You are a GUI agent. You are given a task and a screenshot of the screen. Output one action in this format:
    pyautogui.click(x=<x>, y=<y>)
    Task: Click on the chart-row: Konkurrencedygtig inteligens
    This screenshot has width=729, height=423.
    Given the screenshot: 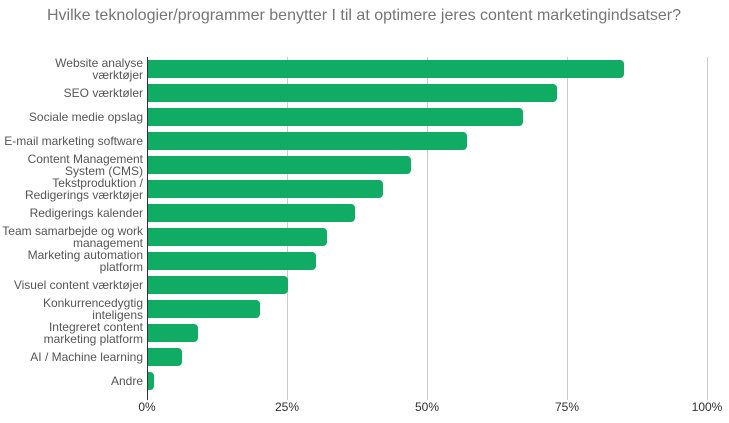 What is the action you would take?
    pyautogui.click(x=364, y=309)
    